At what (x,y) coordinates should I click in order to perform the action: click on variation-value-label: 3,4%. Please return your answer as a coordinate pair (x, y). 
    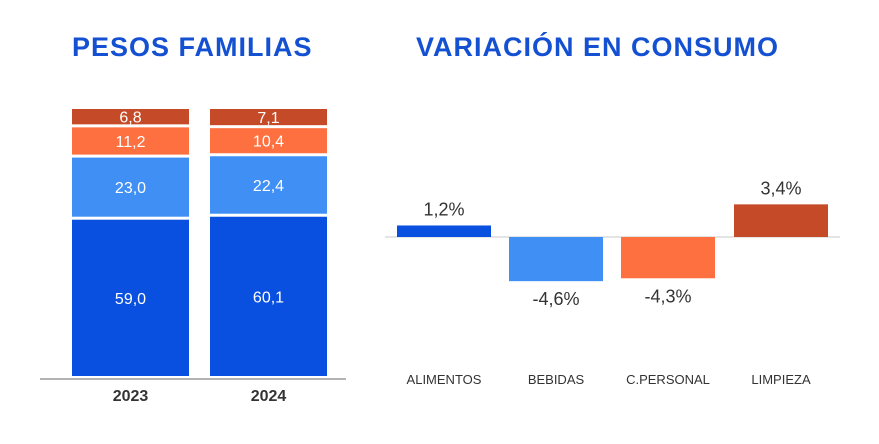
    Looking at the image, I should click on (780, 188).